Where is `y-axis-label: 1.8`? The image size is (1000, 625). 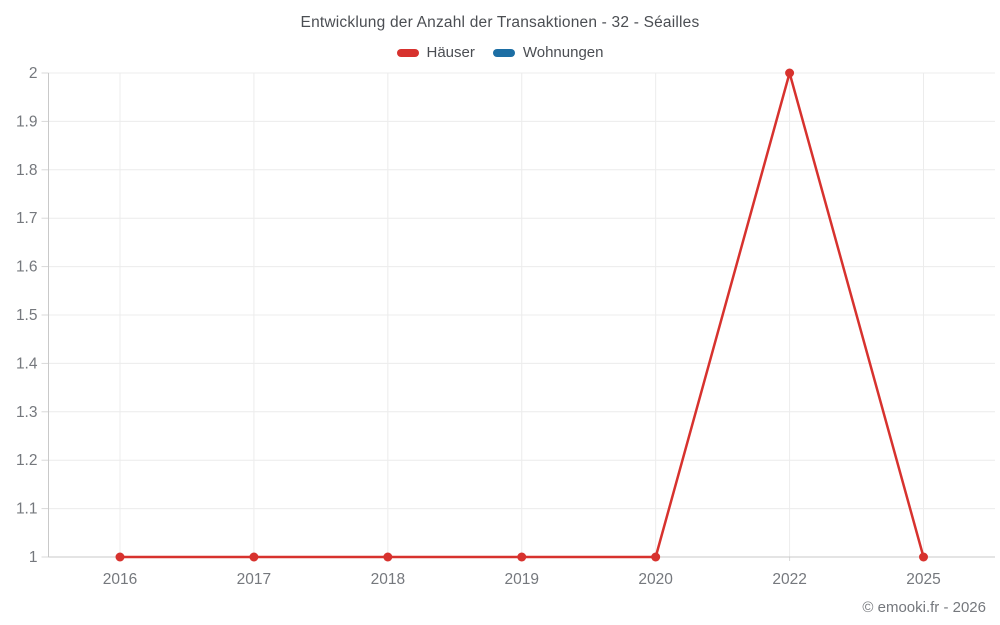 y-axis-label: 1.8 is located at coordinates (27, 170).